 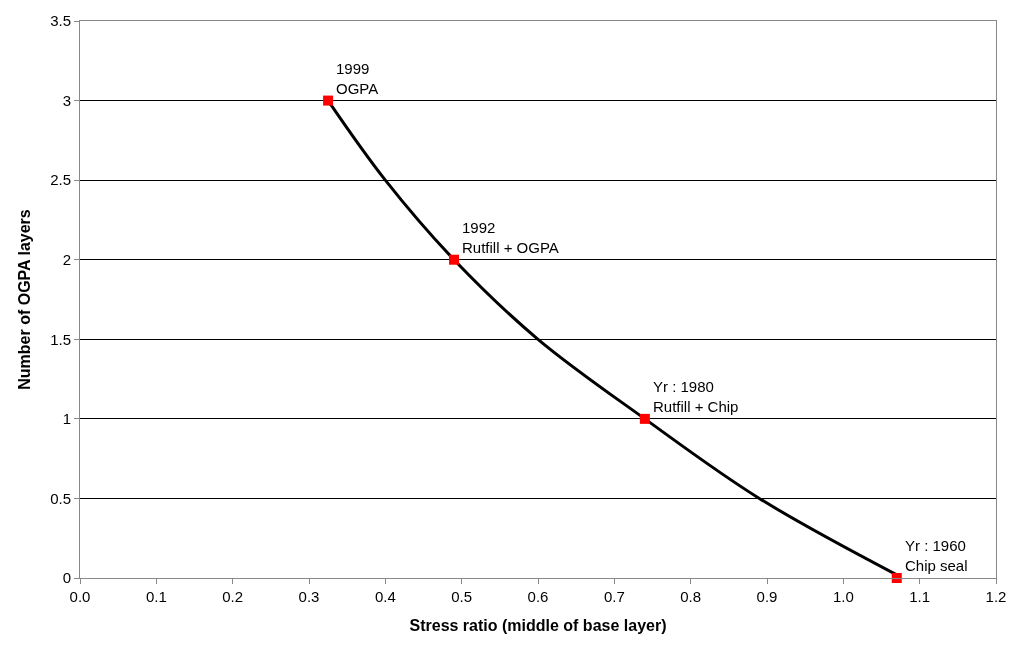 I want to click on annotation: 1992 Rutfill + OGPA, so click(x=510, y=237).